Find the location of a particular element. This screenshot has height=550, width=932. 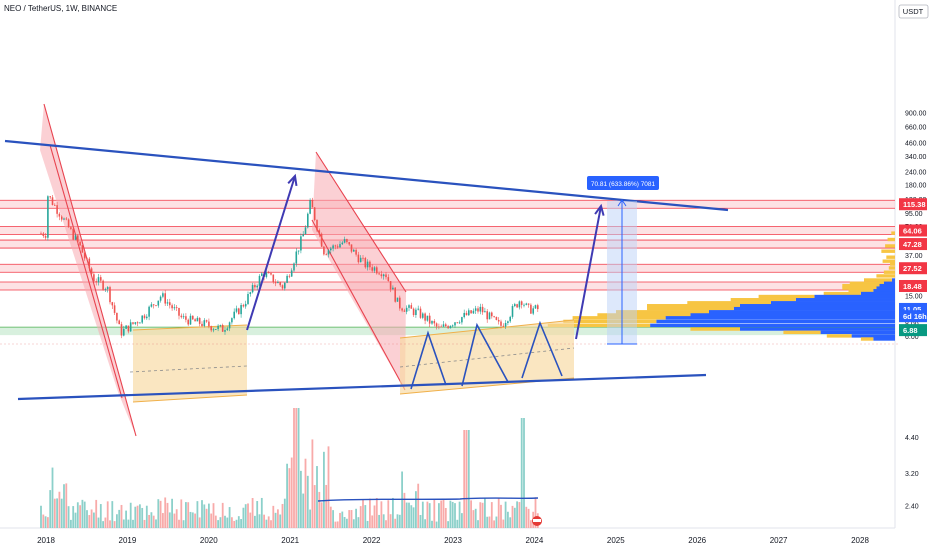

price-tick-label: 3.20 is located at coordinates (912, 474).